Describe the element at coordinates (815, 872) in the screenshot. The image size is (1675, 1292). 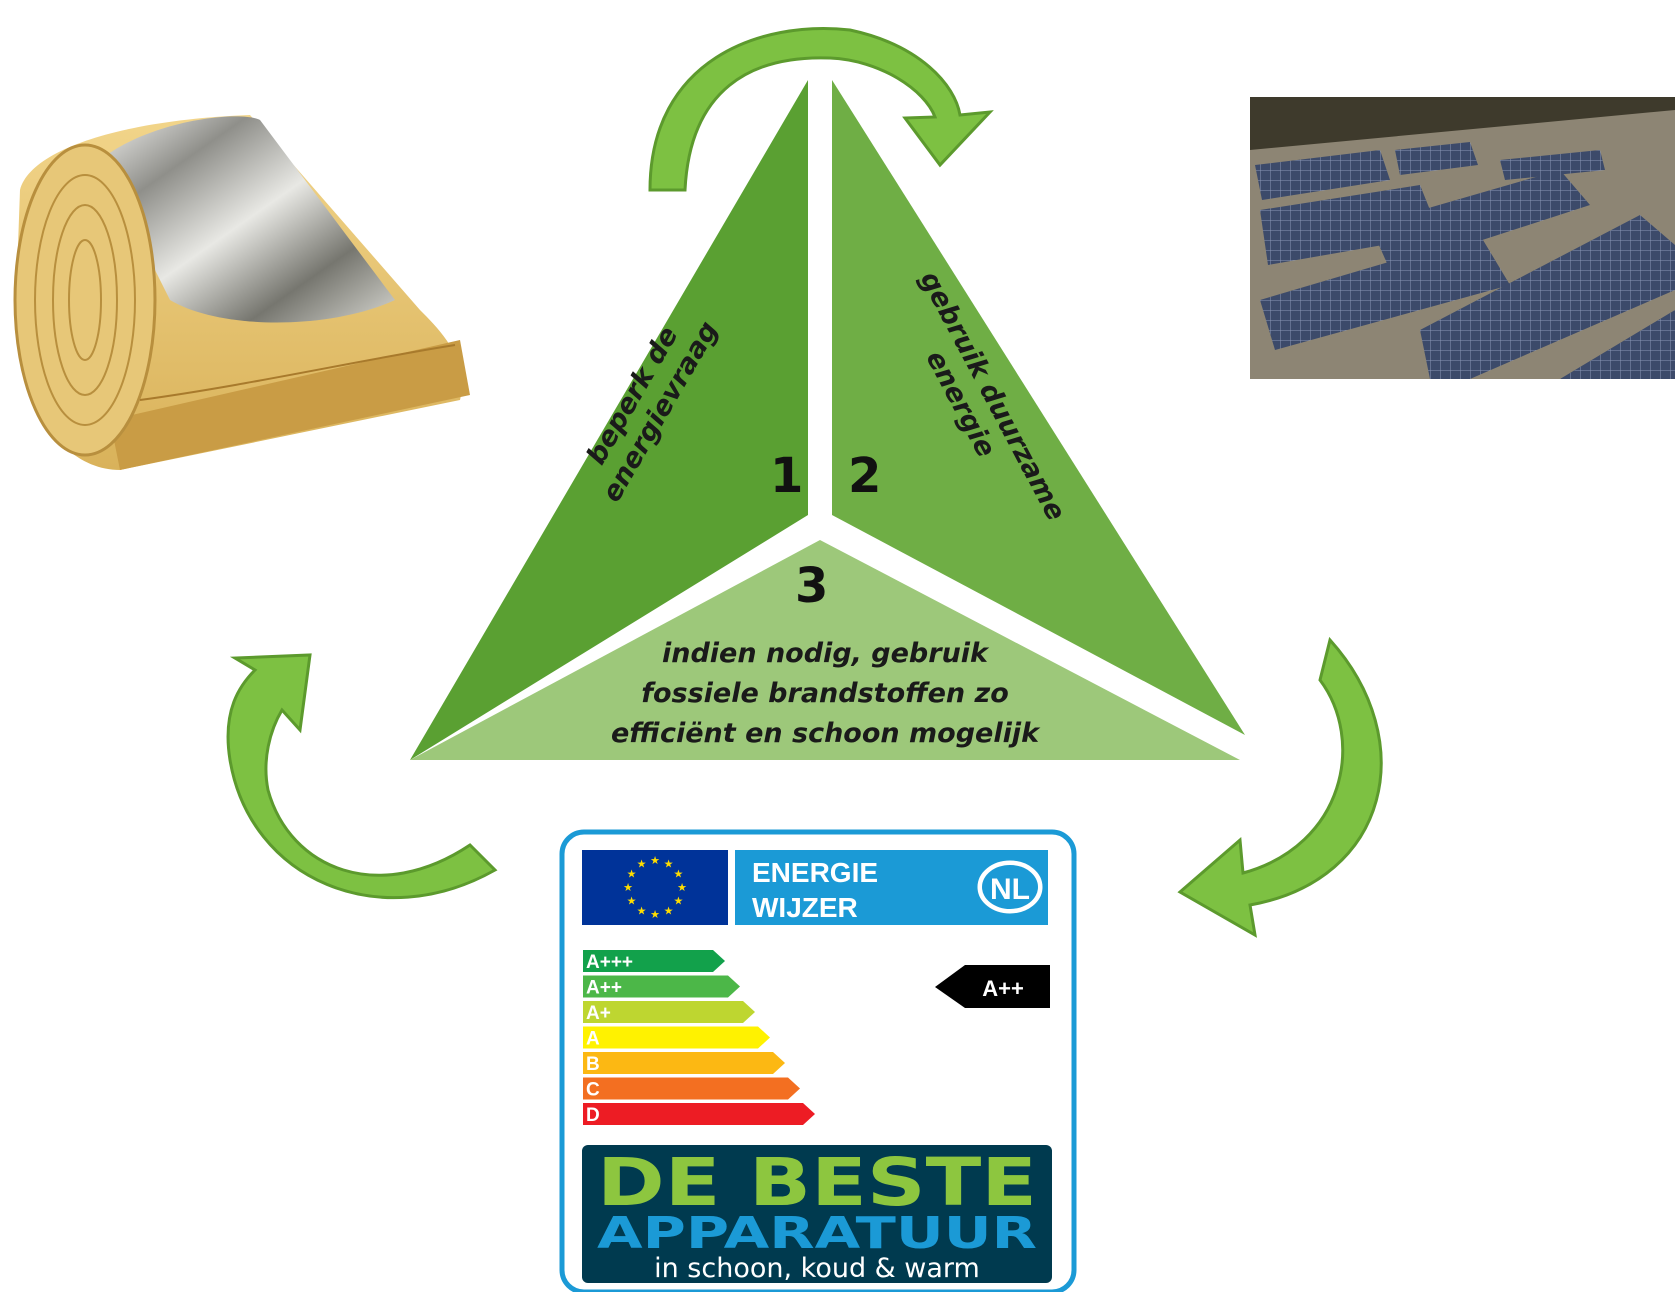
I see `label-title-line-1: ENERGIE` at that location.